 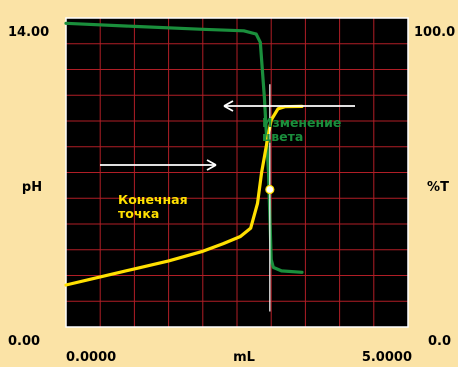 I want to click on y-left-axis-label: pH, so click(x=32, y=187).